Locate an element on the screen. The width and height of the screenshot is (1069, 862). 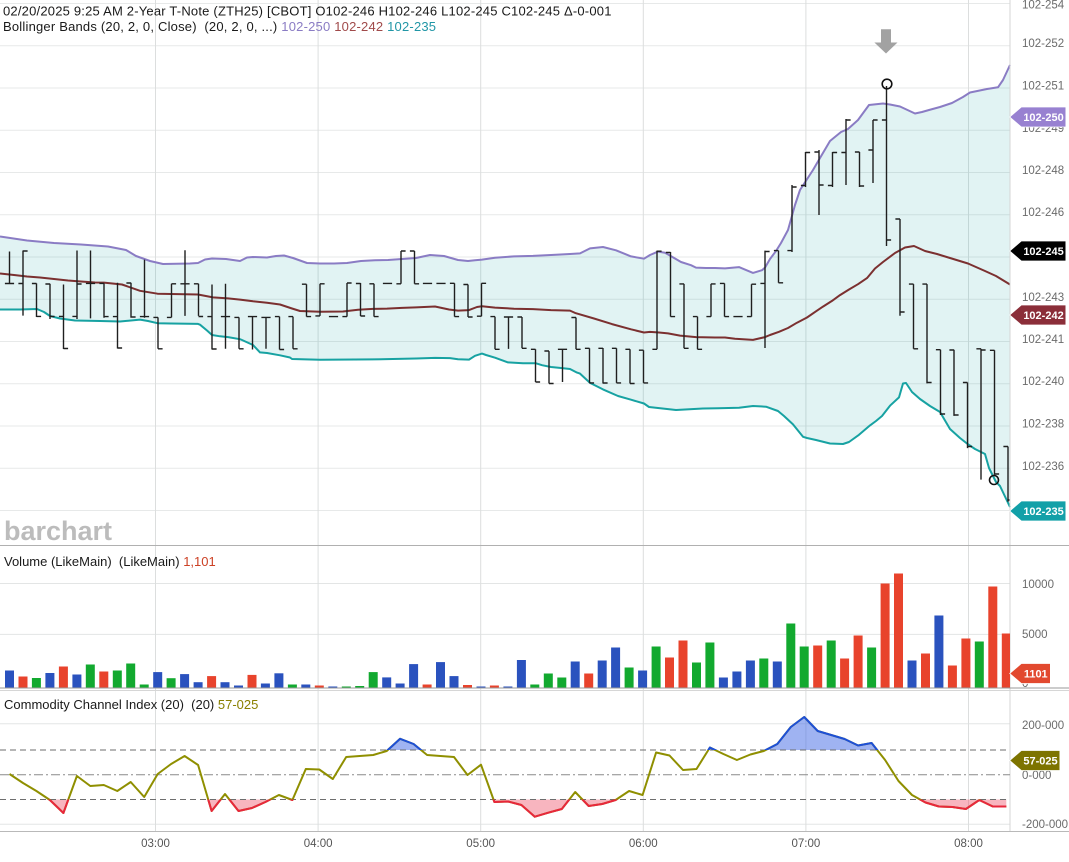
svg-text: 102-254 is located at coordinates (1043, 6).